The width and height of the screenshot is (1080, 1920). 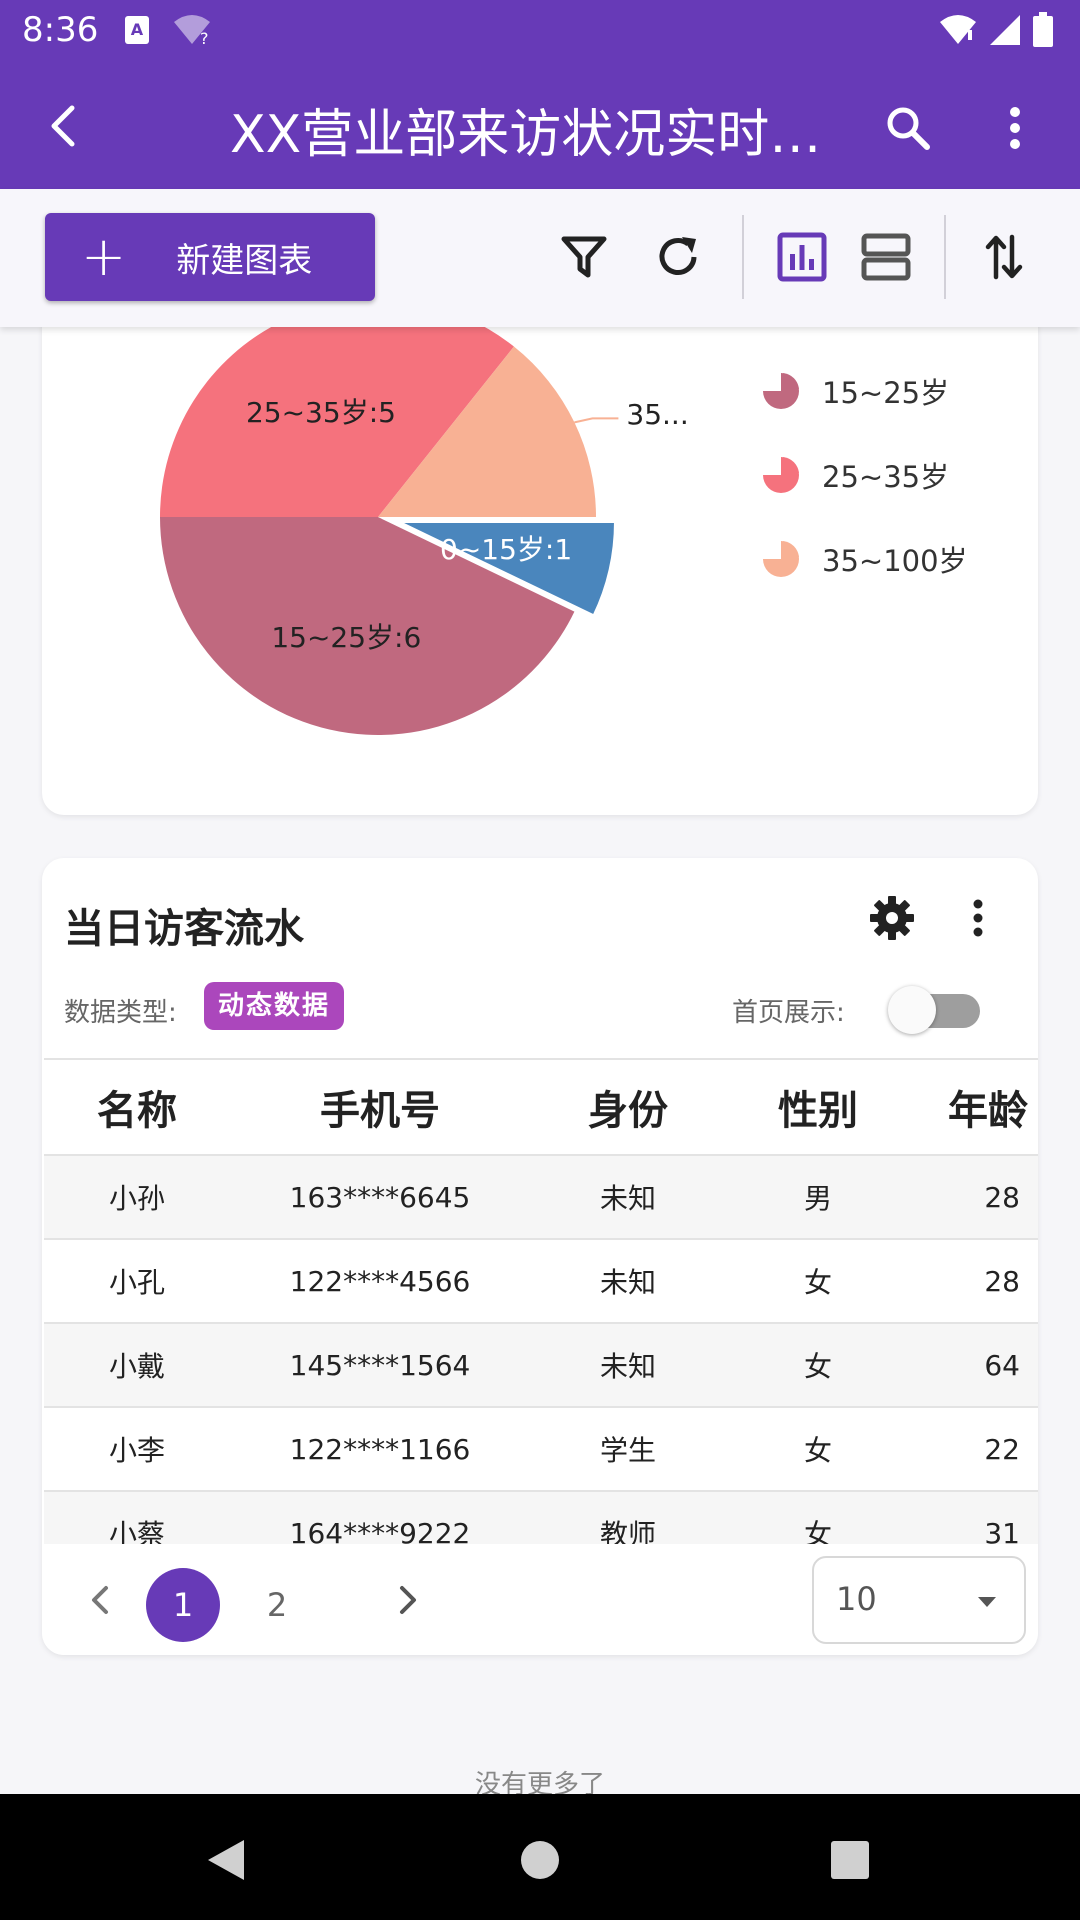 What do you see at coordinates (627, 1531) in the screenshot?
I see `table-cell: 教师` at bounding box center [627, 1531].